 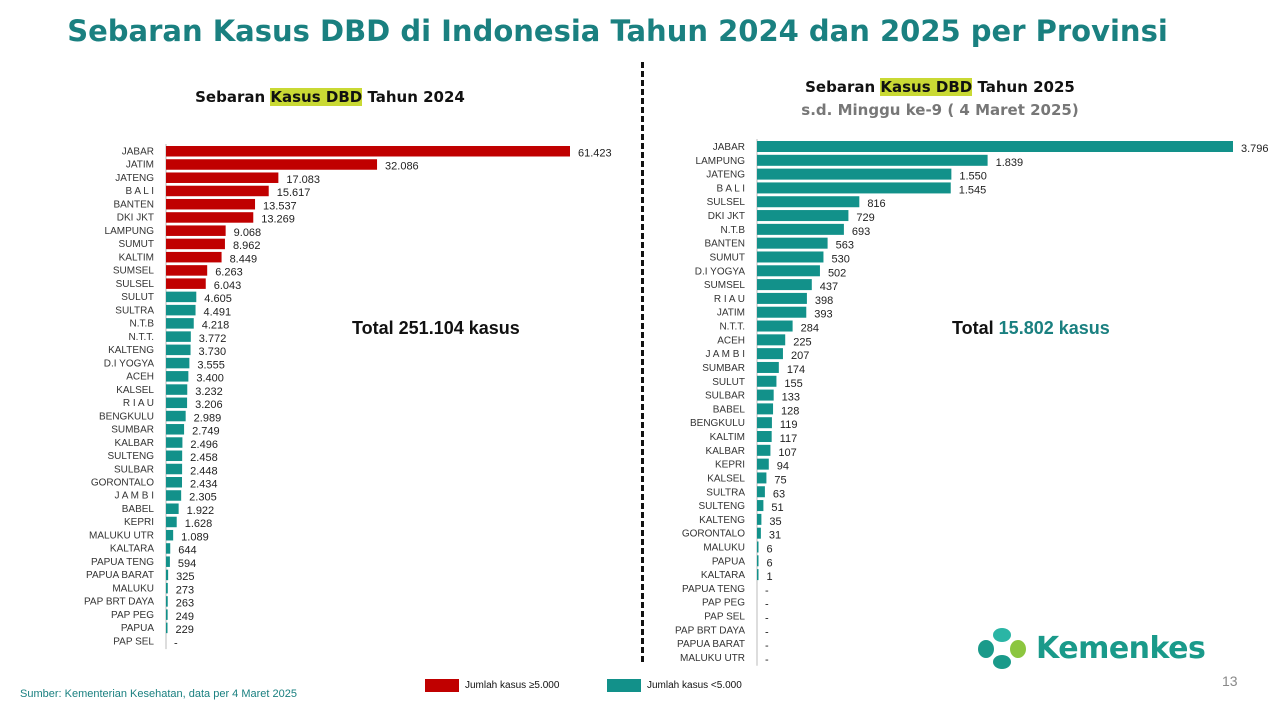 What do you see at coordinates (303, 180) in the screenshot?
I see `chart-2024-value-label: 17.083` at bounding box center [303, 180].